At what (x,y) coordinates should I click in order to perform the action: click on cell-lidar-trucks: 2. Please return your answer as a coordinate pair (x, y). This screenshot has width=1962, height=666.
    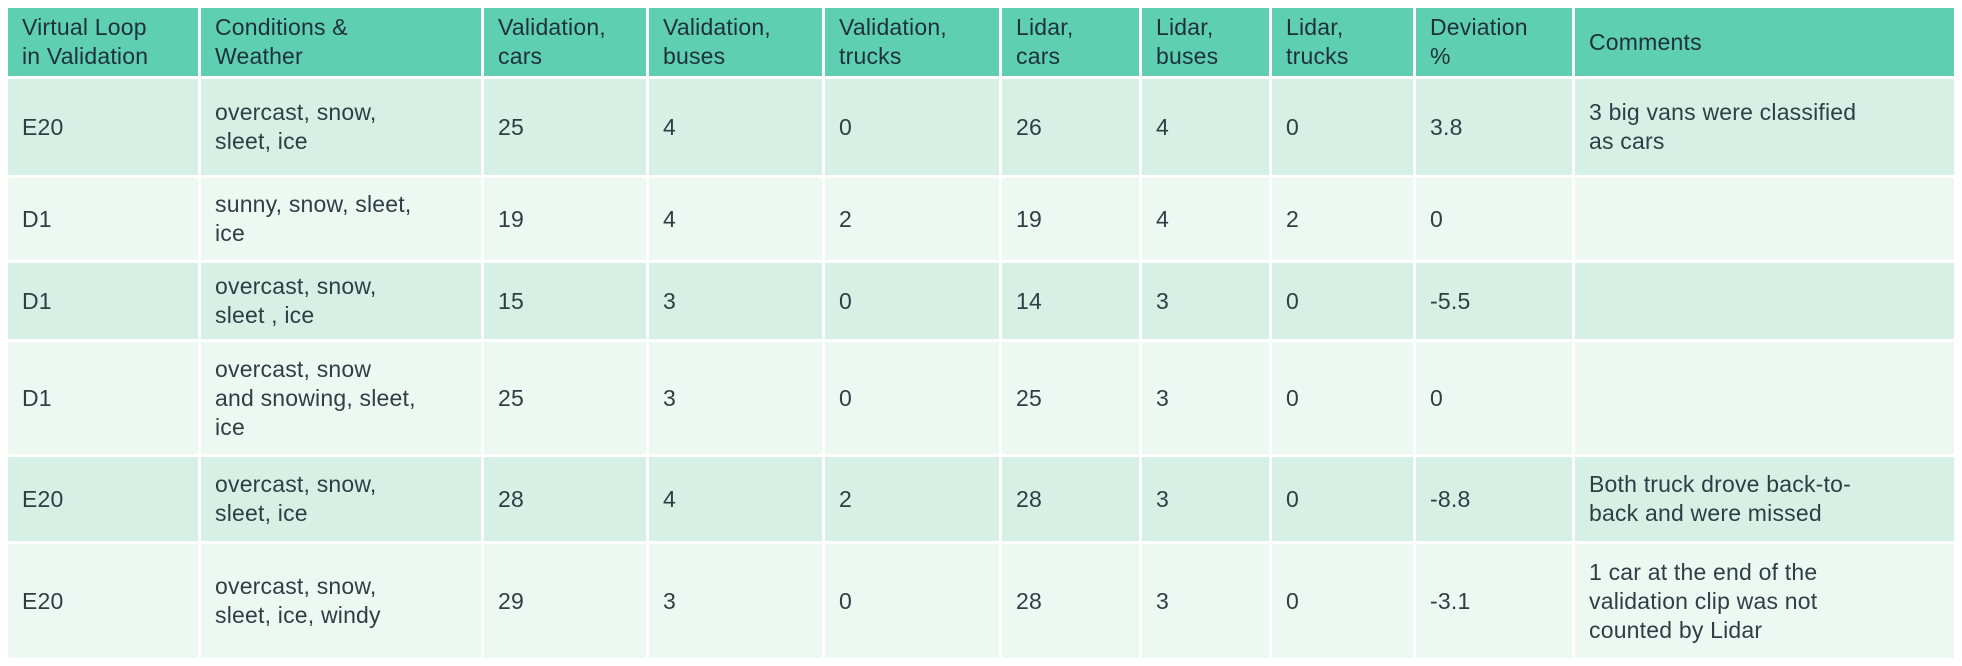
    Looking at the image, I should click on (1342, 219).